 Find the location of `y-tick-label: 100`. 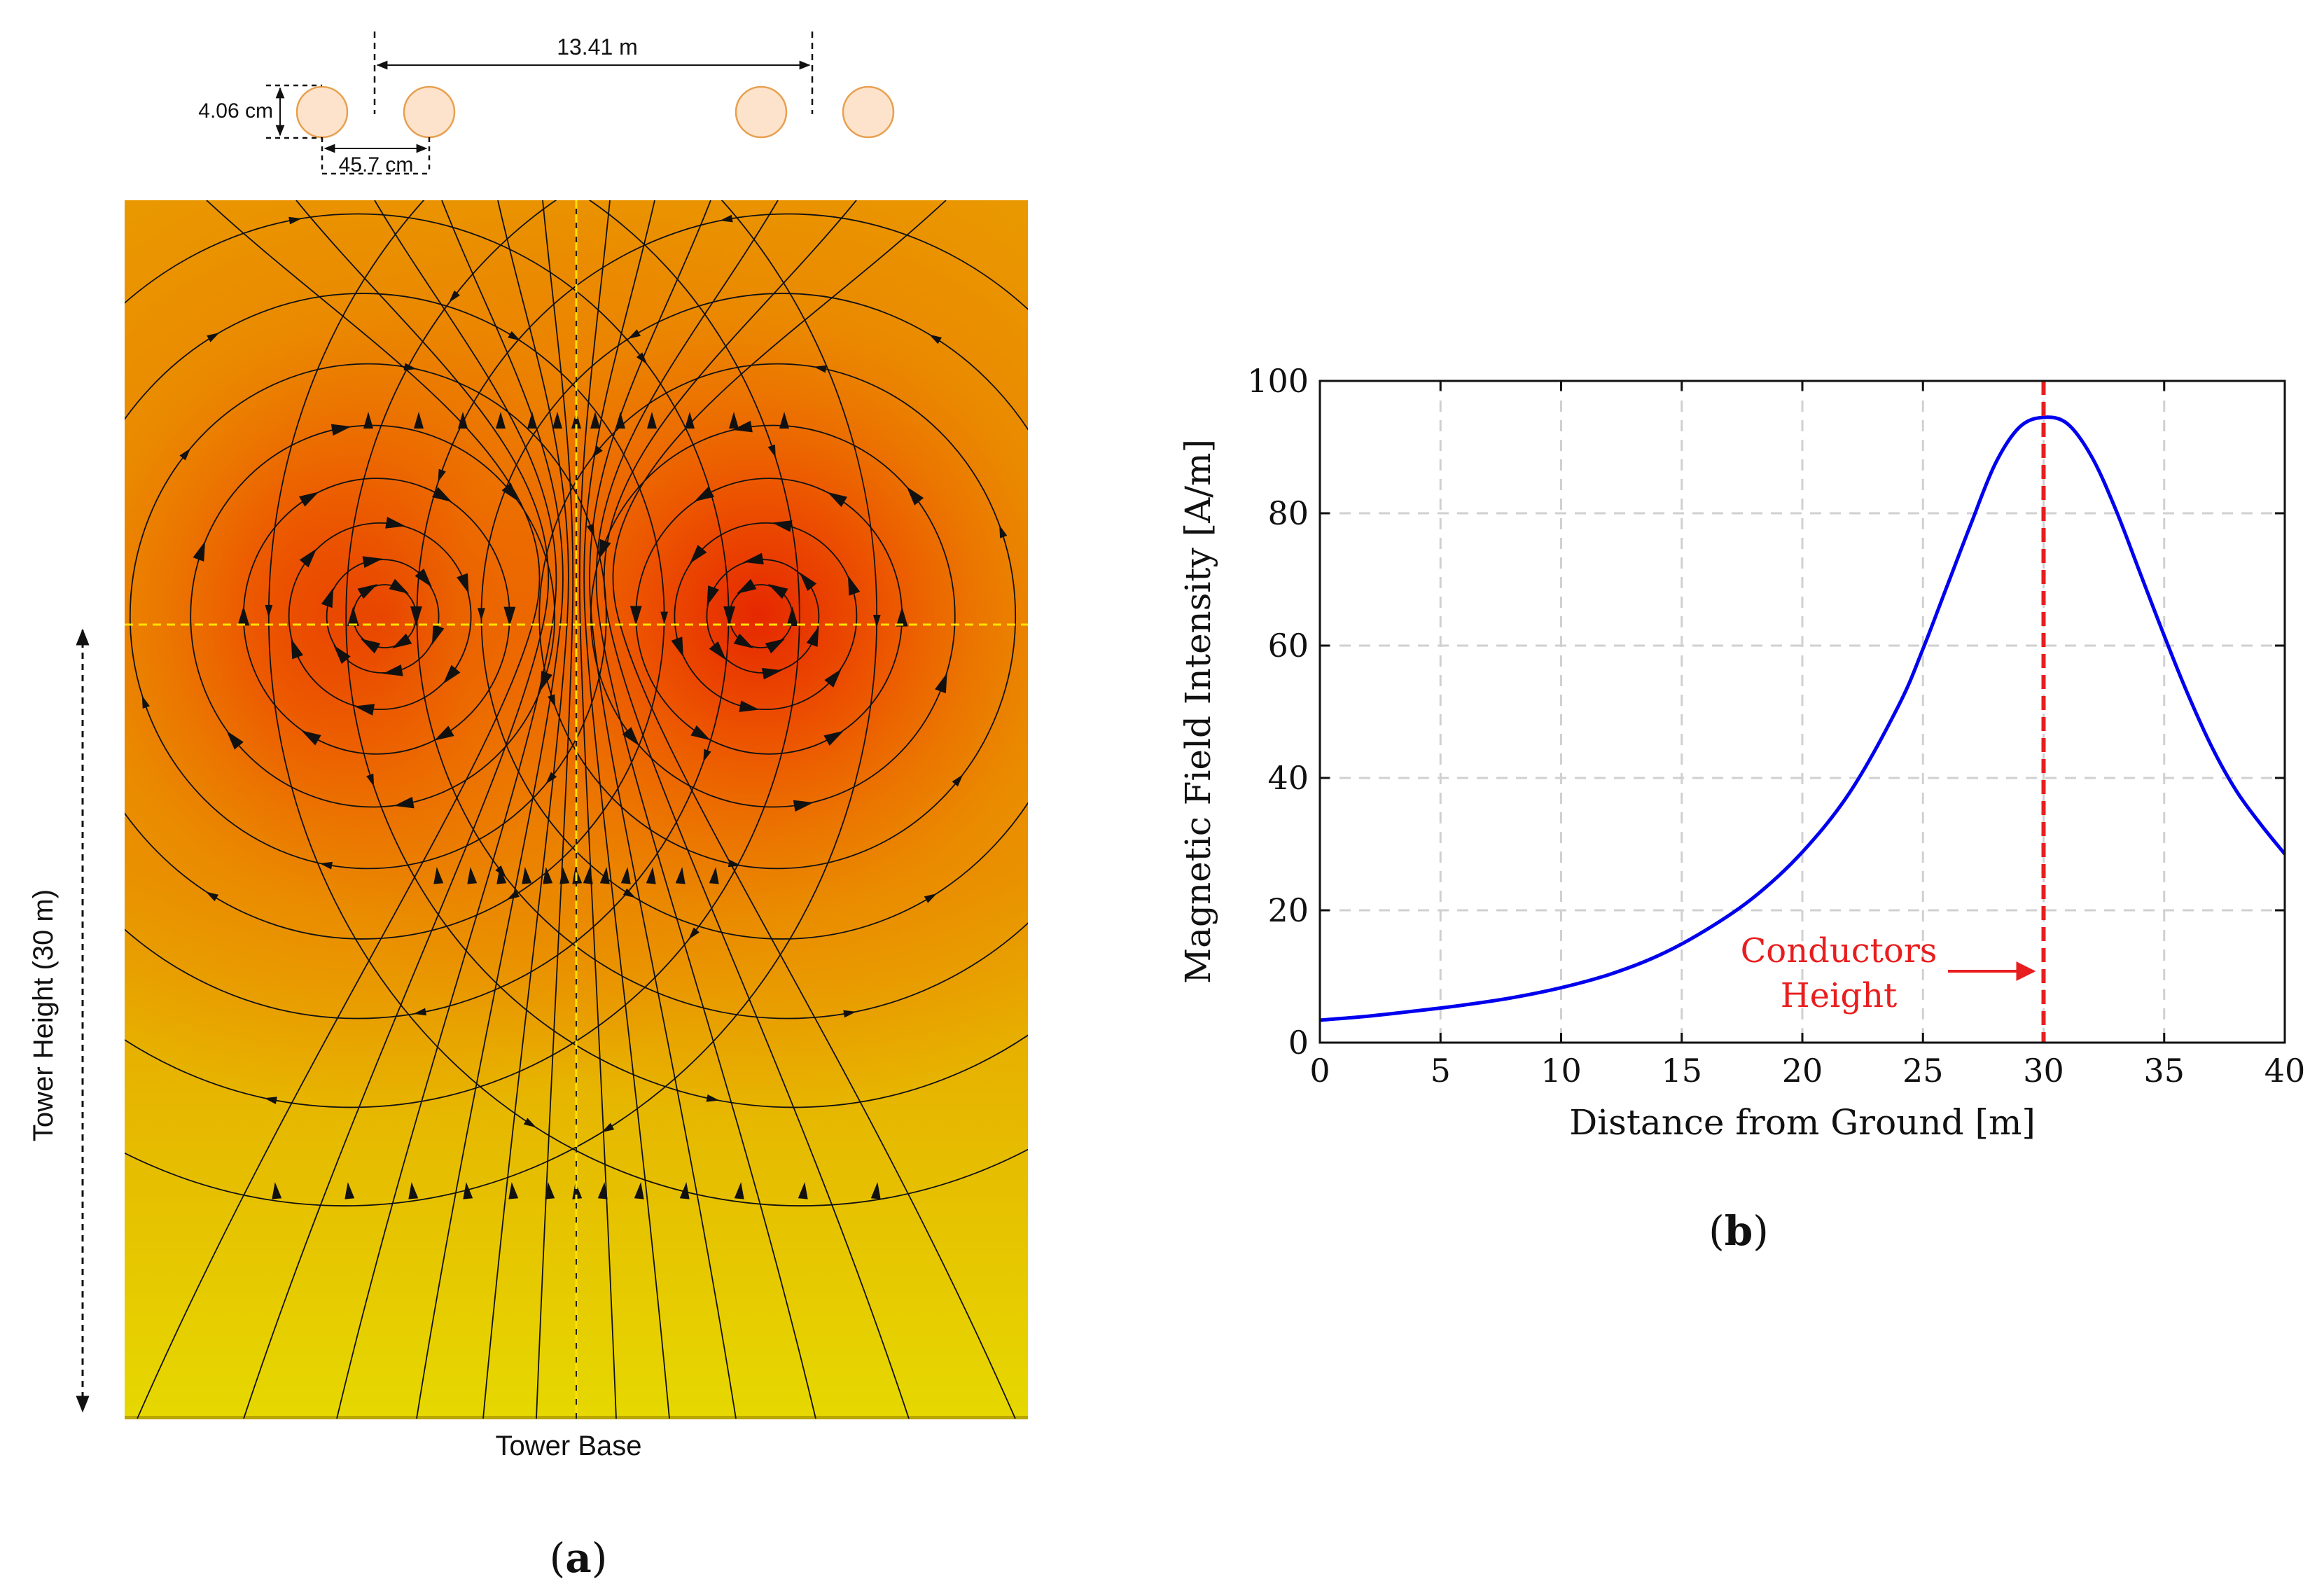

y-tick-label: 100 is located at coordinates (1278, 381).